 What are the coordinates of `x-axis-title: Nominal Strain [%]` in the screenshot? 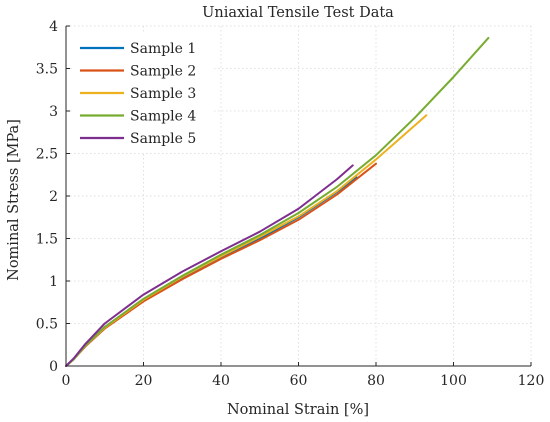 It's located at (298, 410).